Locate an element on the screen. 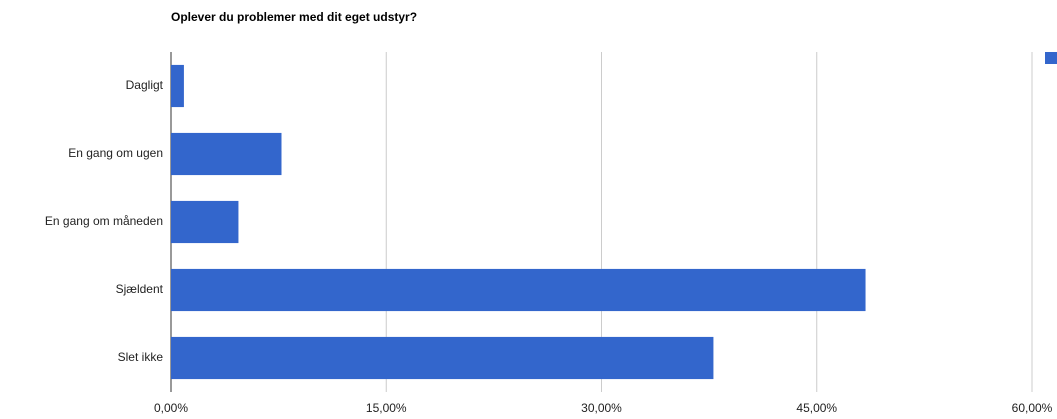 This screenshot has height=419, width=1057. x-tick-label: 30,00% is located at coordinates (601, 408).